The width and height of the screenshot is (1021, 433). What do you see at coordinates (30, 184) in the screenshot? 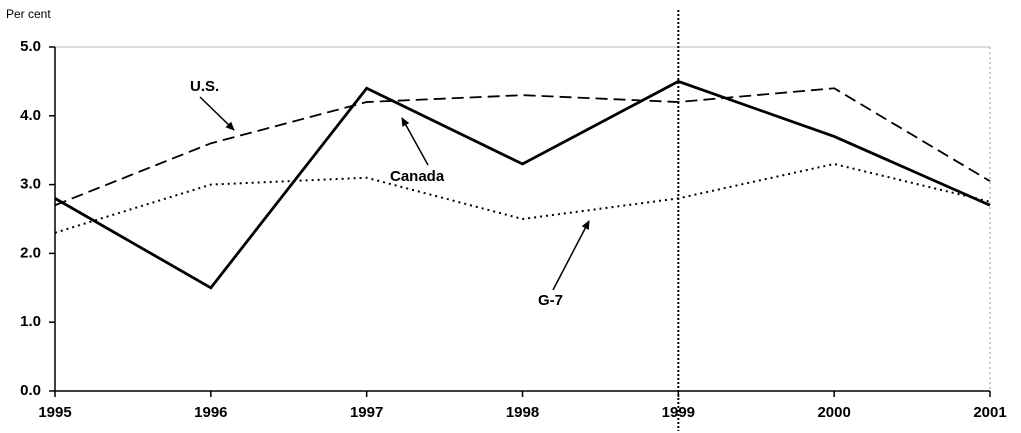
I see `y-tick-label: 3.0` at bounding box center [30, 184].